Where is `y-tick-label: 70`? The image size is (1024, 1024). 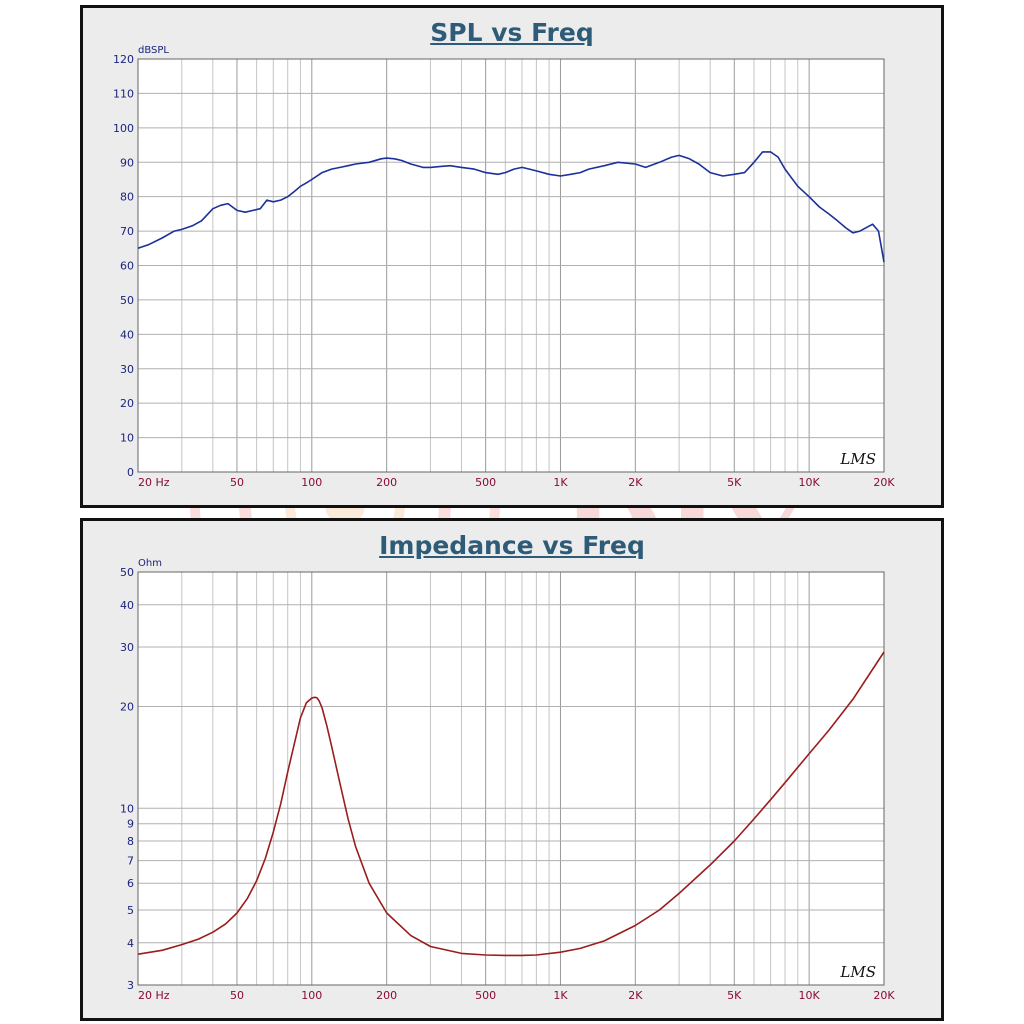 y-tick-label: 70 is located at coordinates (127, 231).